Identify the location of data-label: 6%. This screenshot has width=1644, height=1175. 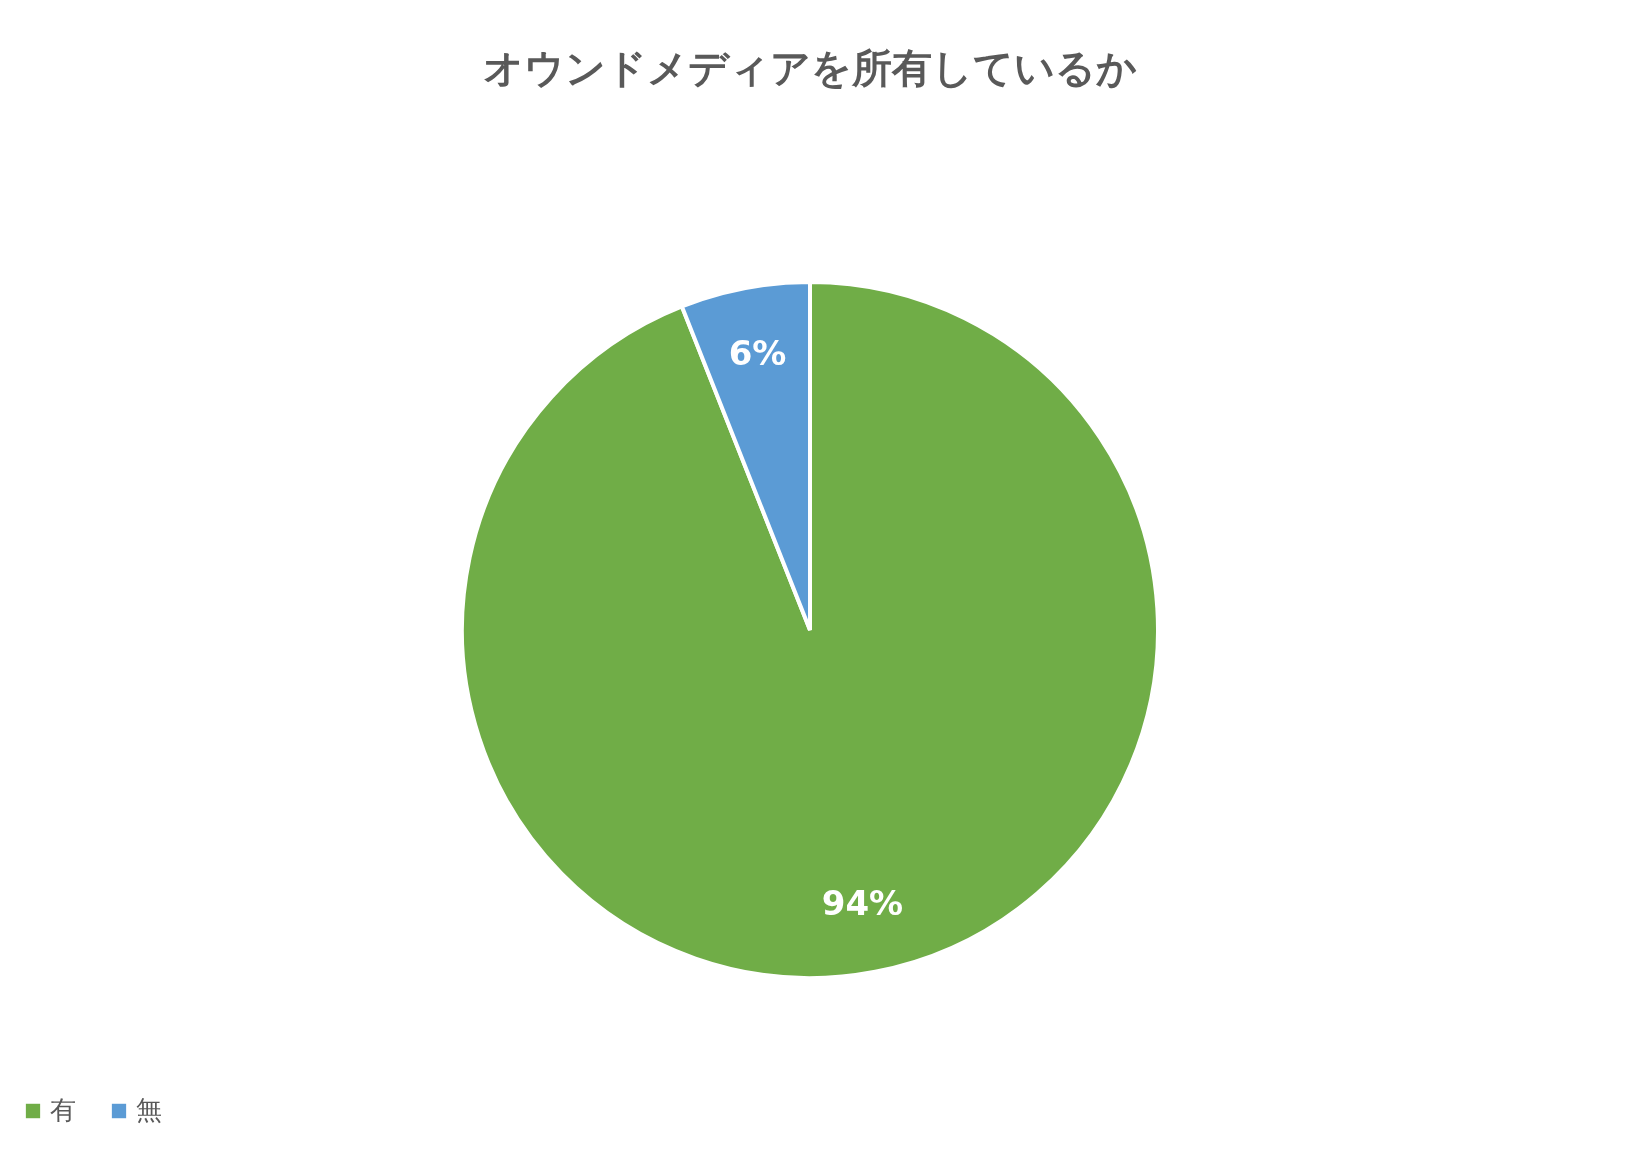
(757, 352).